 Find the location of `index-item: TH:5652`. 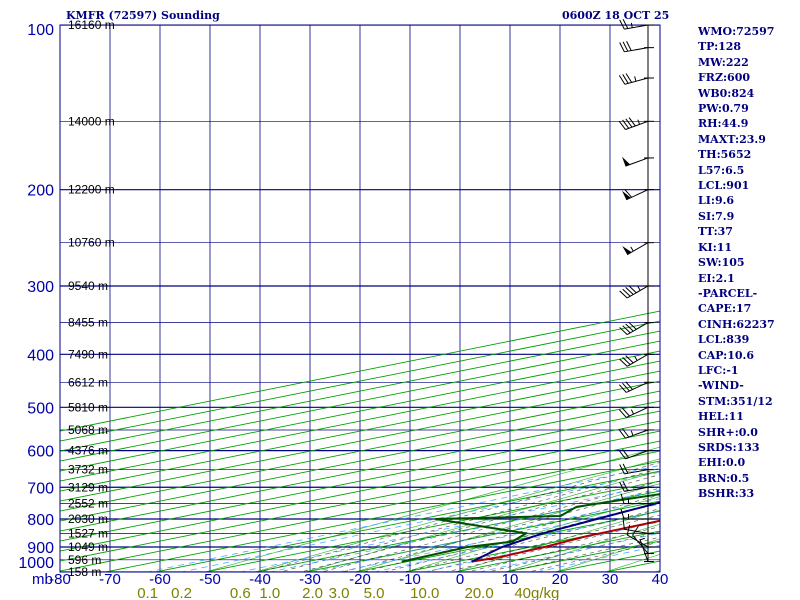

index-item: TH:5652 is located at coordinates (725, 155).